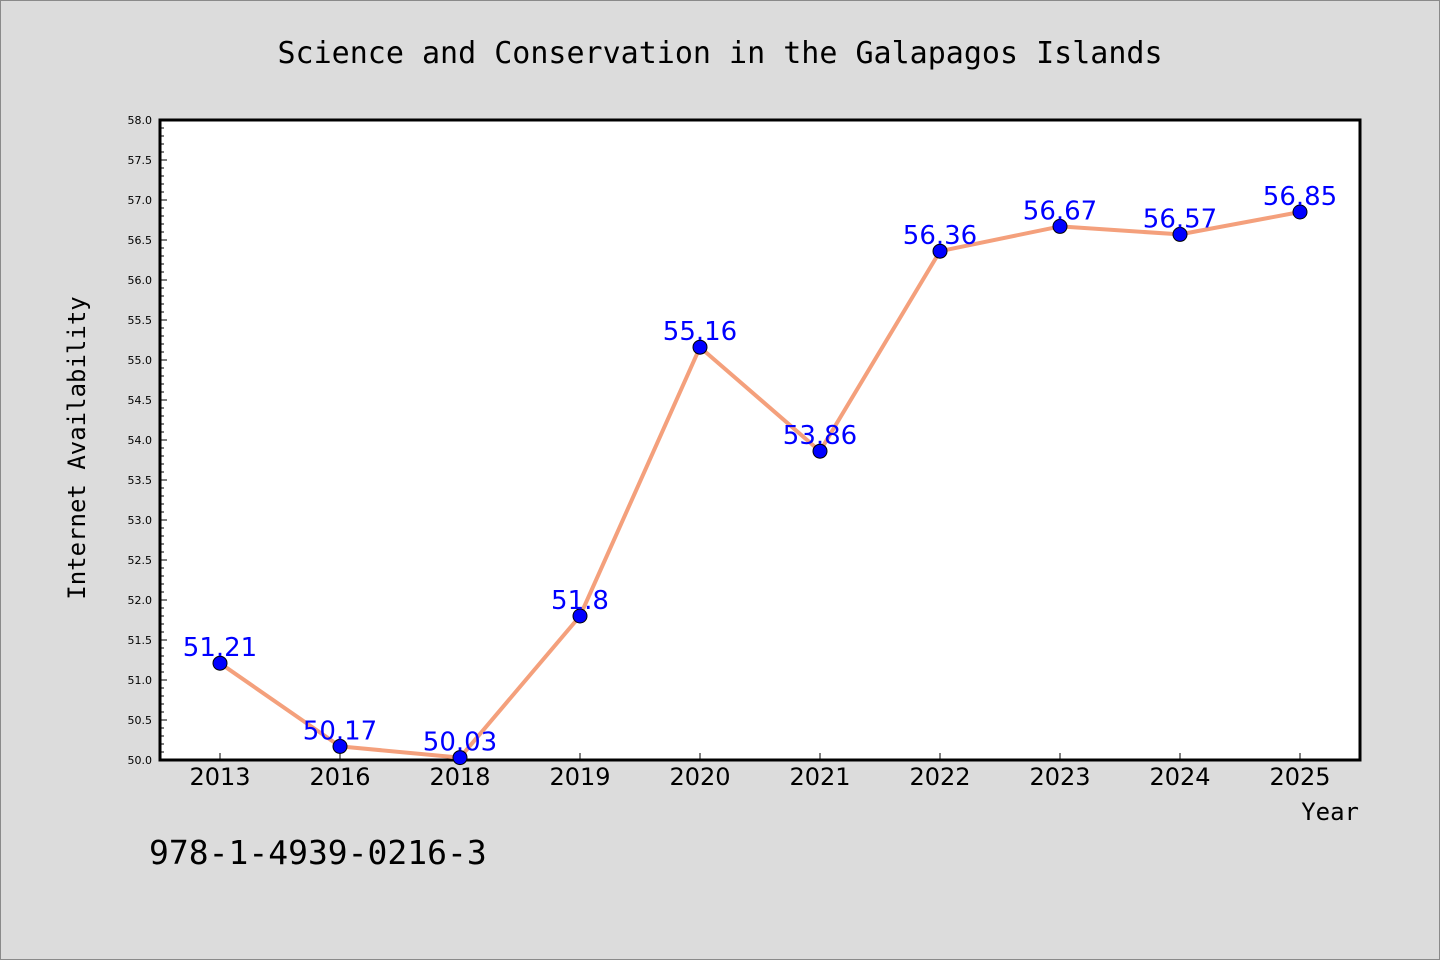  I want to click on y-axis-title: Internet Availability, so click(77, 447).